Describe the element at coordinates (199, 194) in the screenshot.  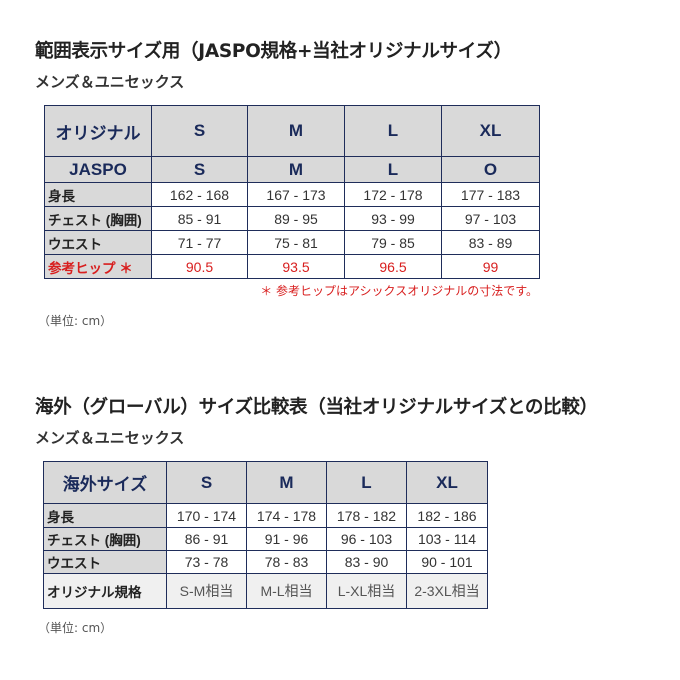
I see `cell: 162 - 168` at that location.